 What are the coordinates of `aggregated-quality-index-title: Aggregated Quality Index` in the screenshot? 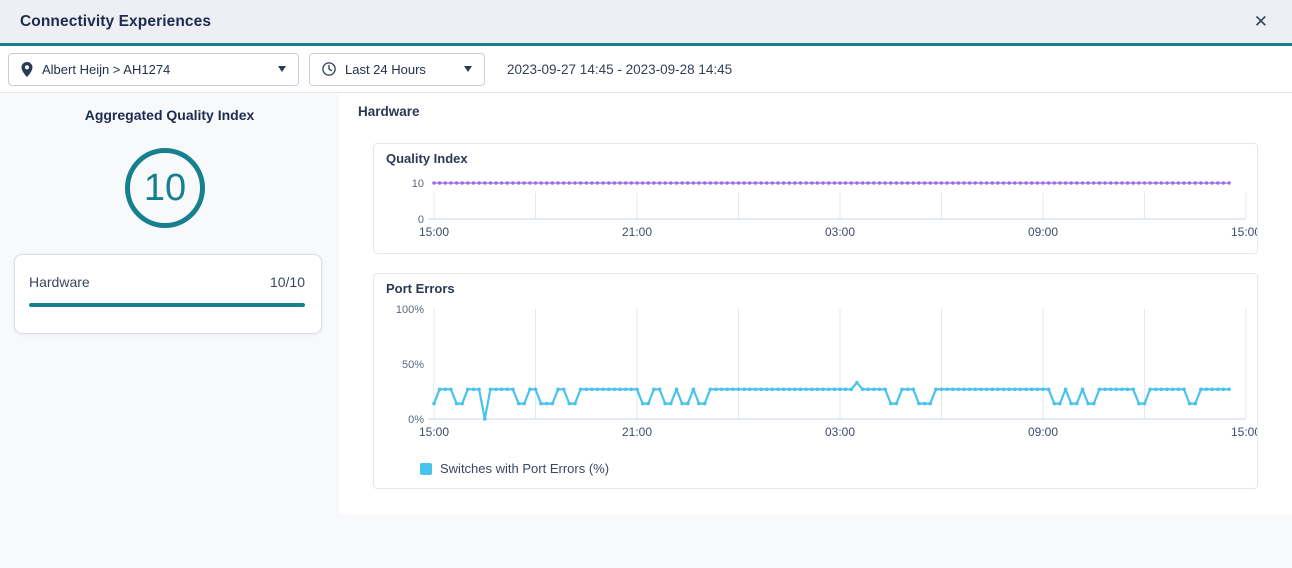 It's located at (169, 115).